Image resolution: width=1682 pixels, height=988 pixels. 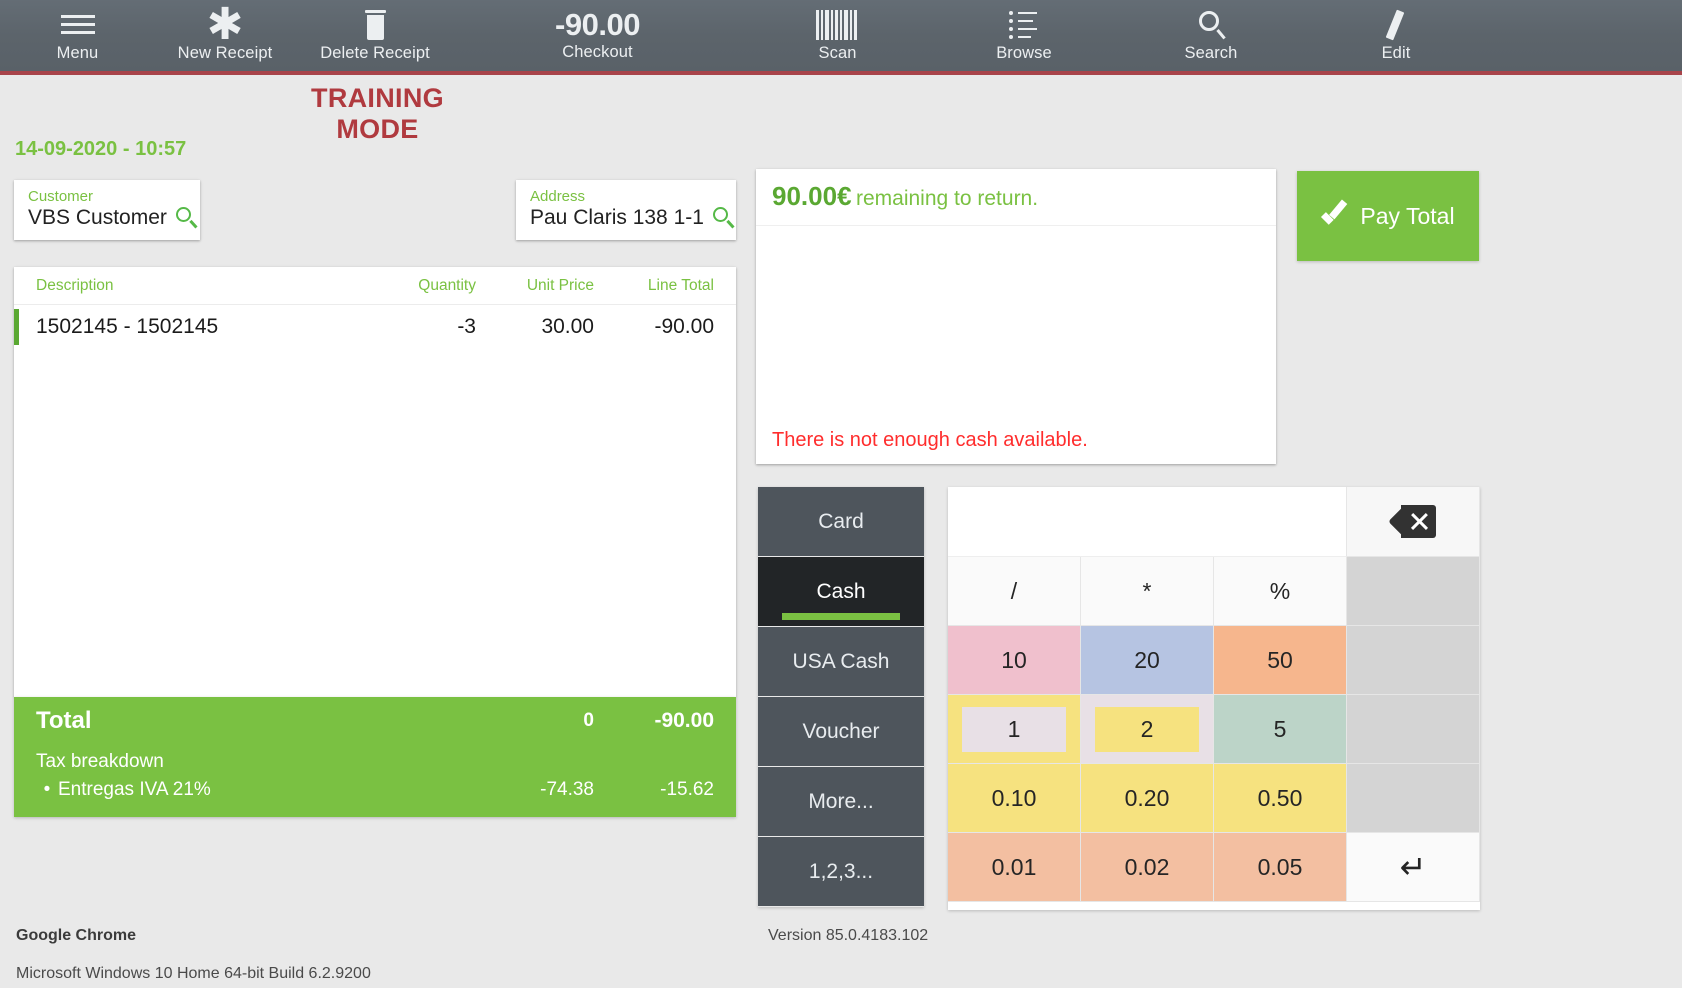 What do you see at coordinates (930, 440) in the screenshot?
I see `payment-error-message: There is not enough cash available.` at bounding box center [930, 440].